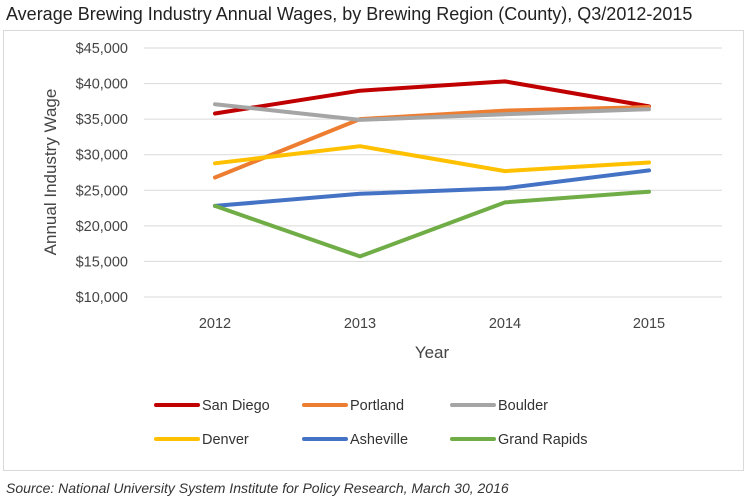  I want to click on legend-label-asheville: Asheville, so click(379, 440).